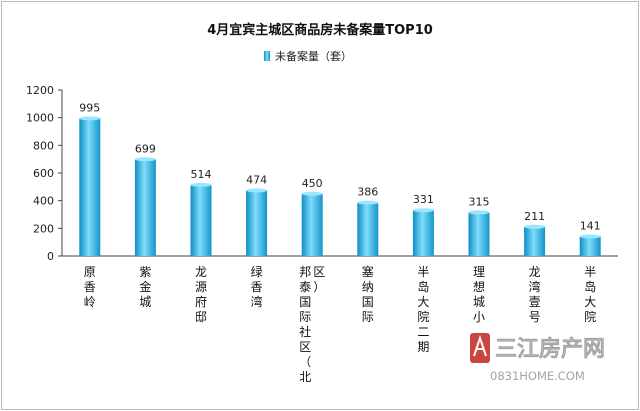 This screenshot has height=411, width=640. Describe the element at coordinates (590, 225) in the screenshot. I see `data-label: 141` at that location.